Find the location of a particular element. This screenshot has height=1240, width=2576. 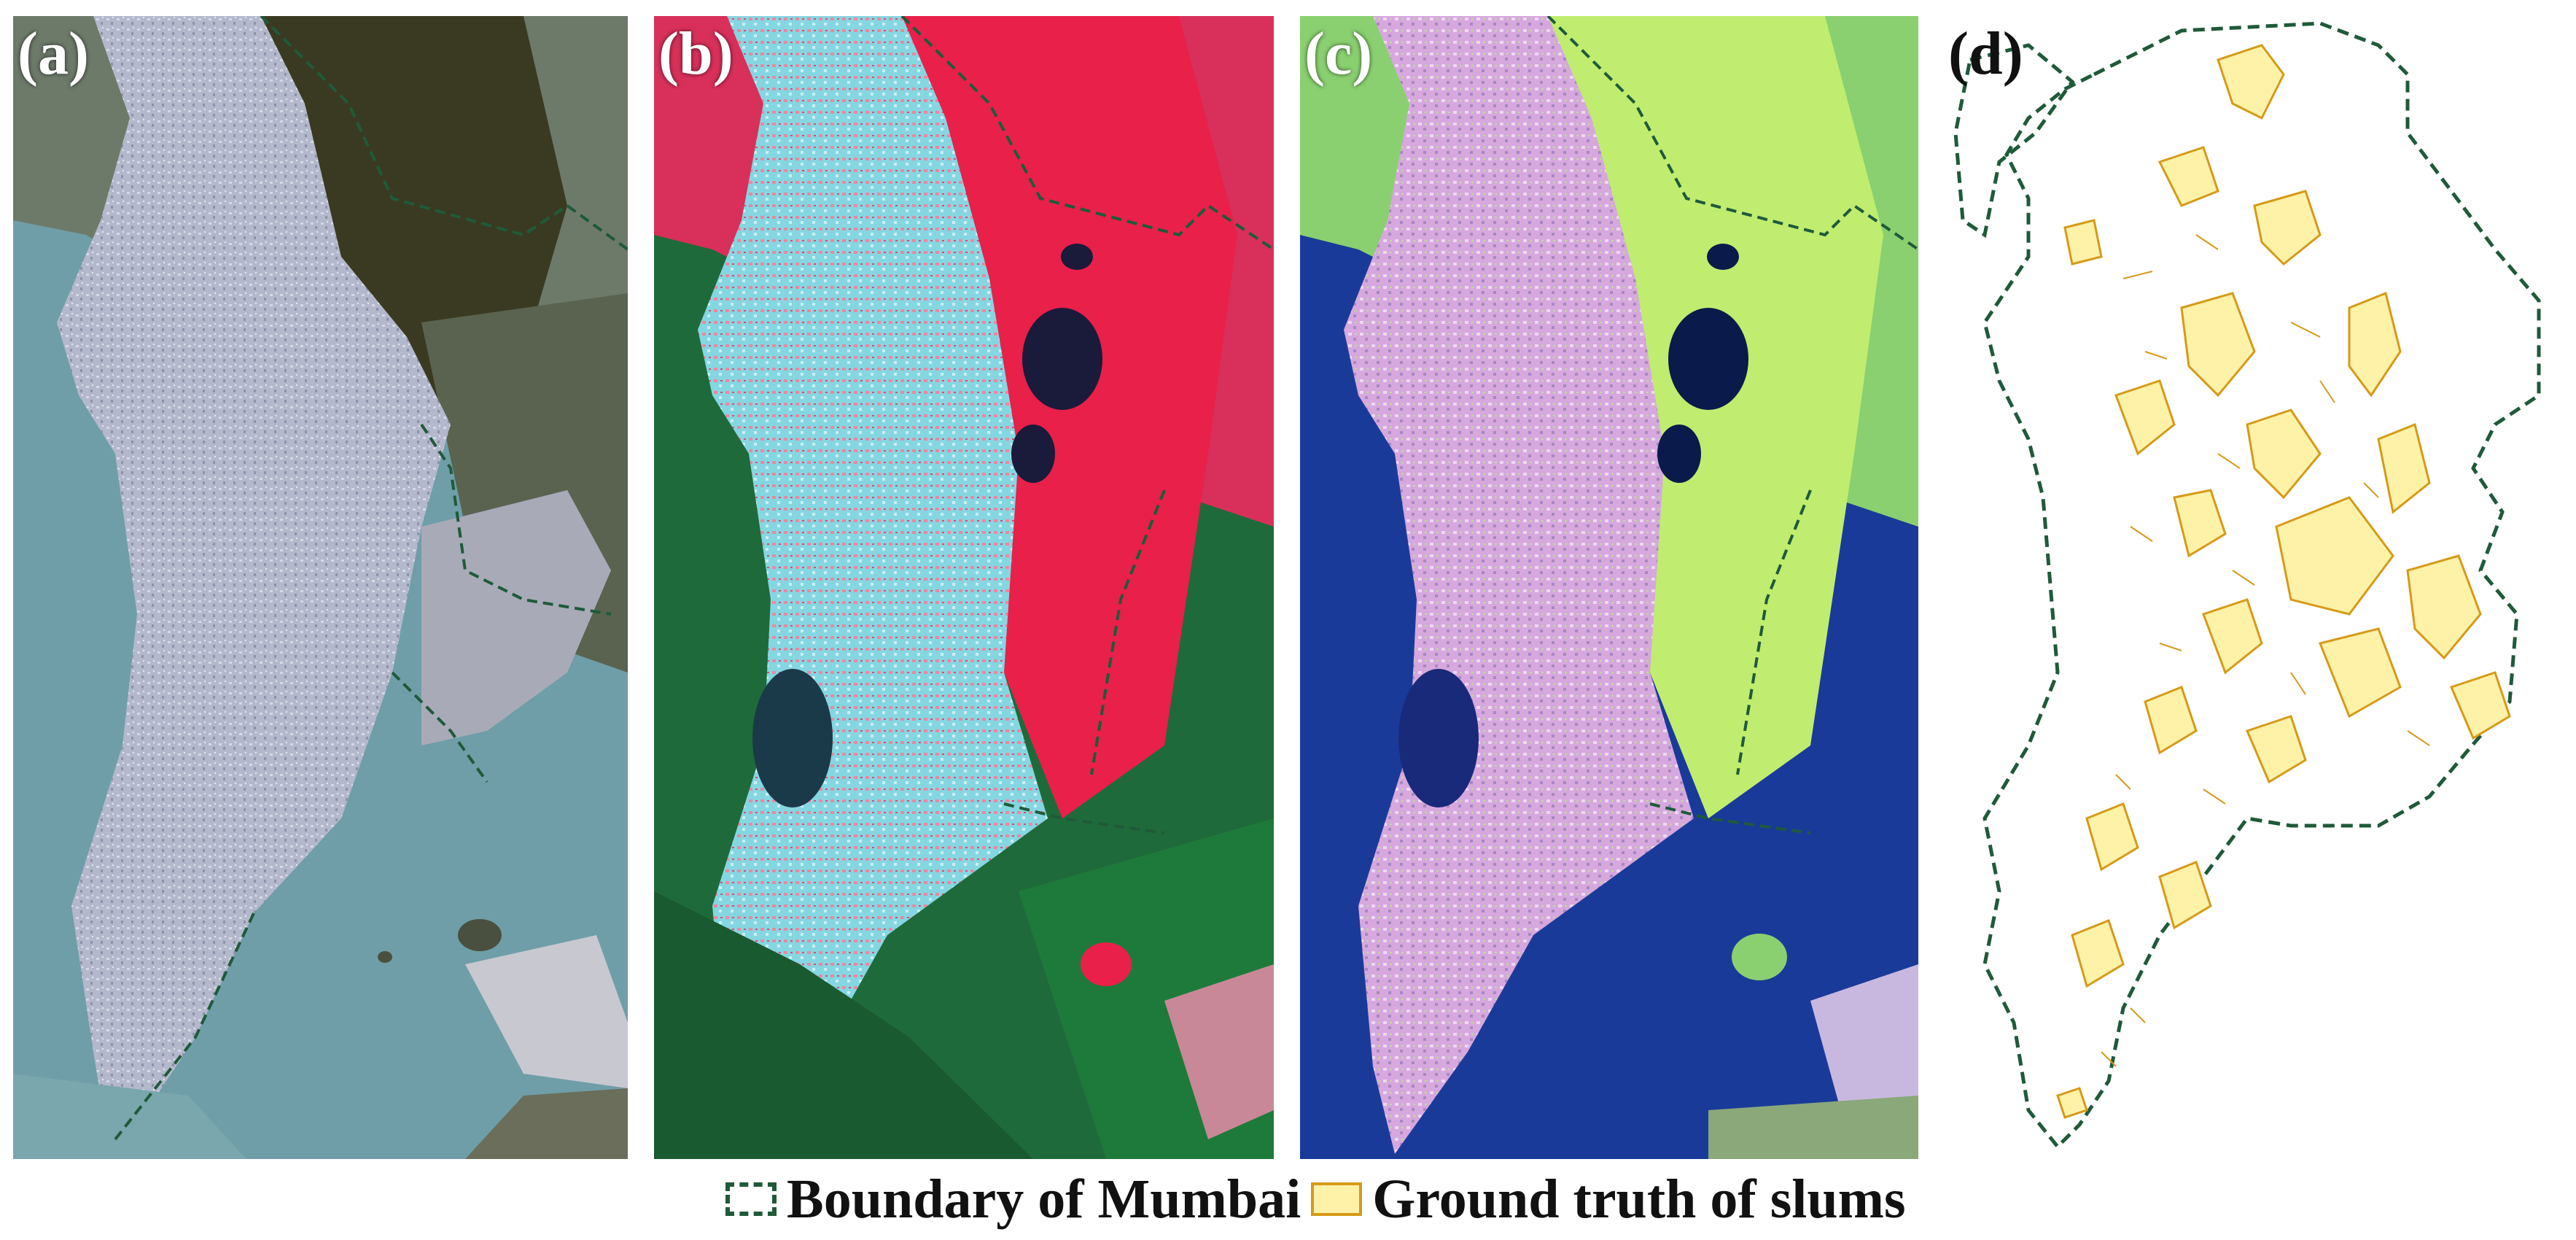

slums-swatch is located at coordinates (1337, 1199).